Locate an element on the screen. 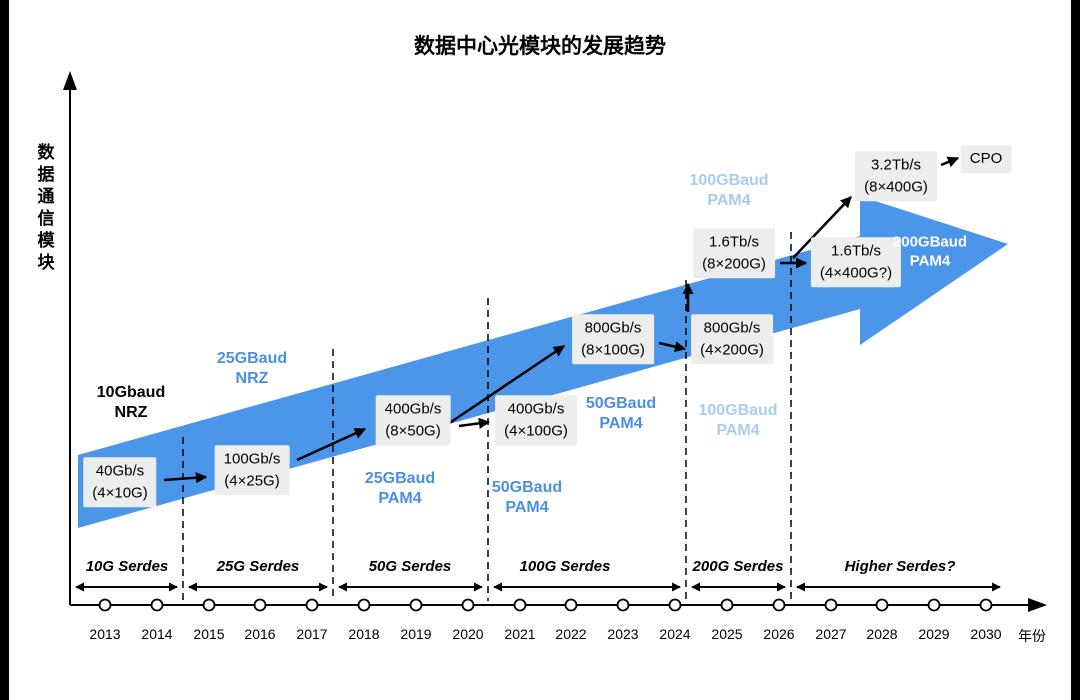 Image resolution: width=1080 pixels, height=700 pixels. milestone-box-100g: 100Gb/s (4×25G) is located at coordinates (252, 470).